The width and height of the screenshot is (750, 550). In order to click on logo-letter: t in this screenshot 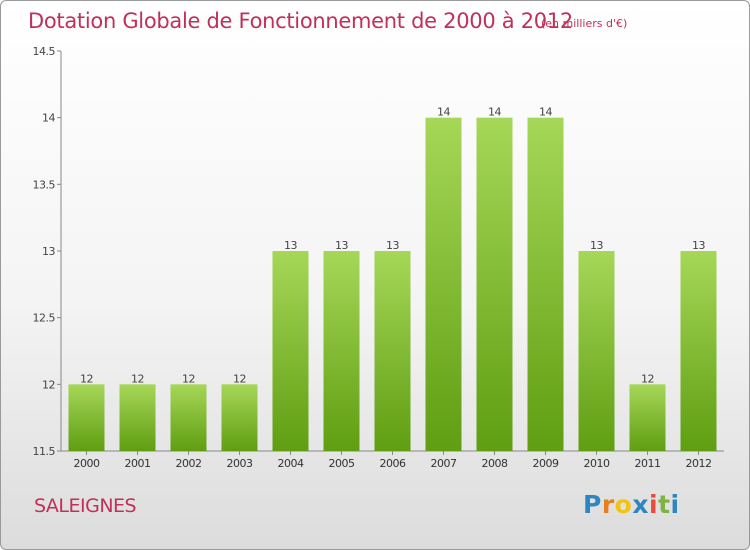, I will do `click(664, 504)`.